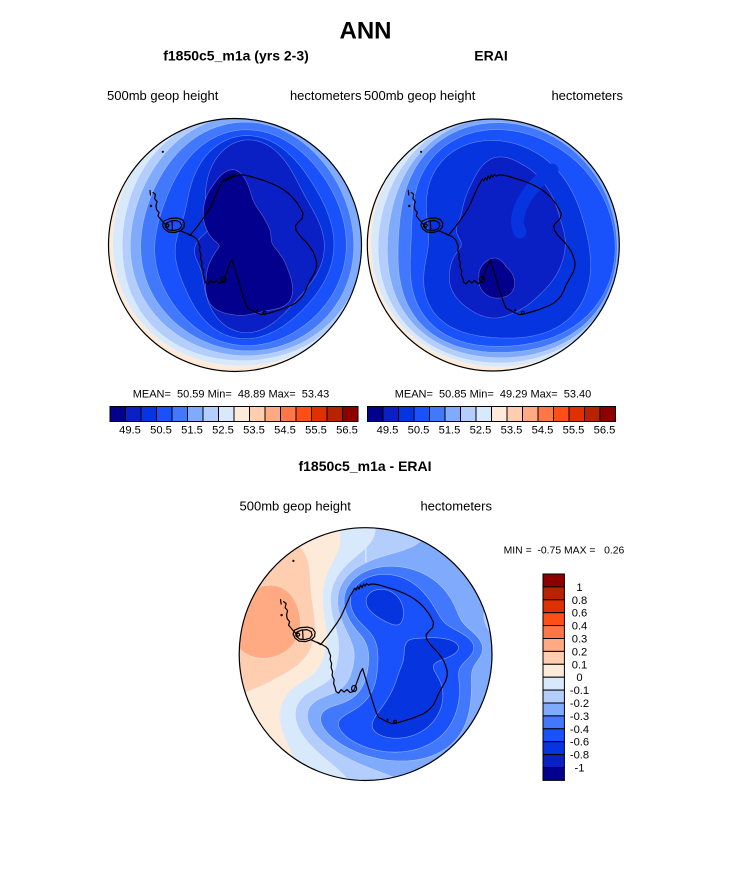 This screenshot has width=733, height=882. What do you see at coordinates (231, 395) in the screenshot?
I see `svg-text:MEAN= 50.59 Min= 48.89 Max=: MEAN= 50.59 Min= 48.89 Max= 53.43` at bounding box center [231, 395].